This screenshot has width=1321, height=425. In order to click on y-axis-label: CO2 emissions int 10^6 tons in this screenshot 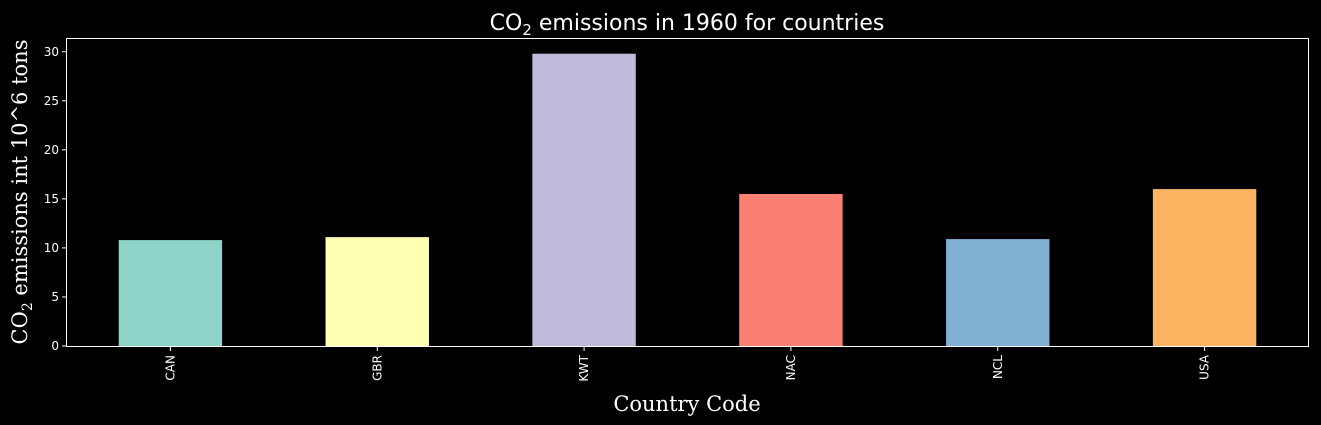, I will do `click(22, 192)`.